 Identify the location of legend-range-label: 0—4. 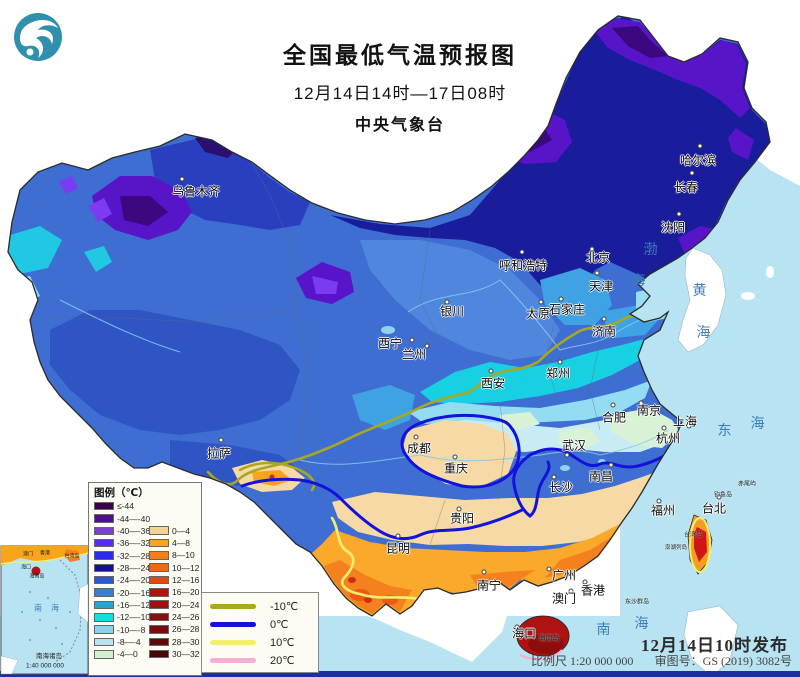
(181, 530).